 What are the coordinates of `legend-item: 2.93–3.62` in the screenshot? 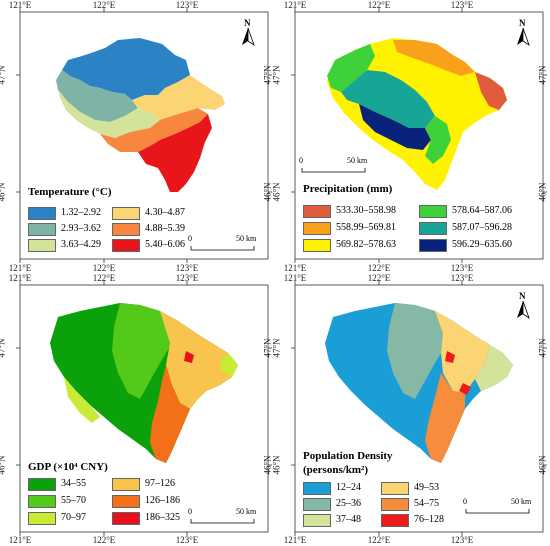 It's located at (64, 229).